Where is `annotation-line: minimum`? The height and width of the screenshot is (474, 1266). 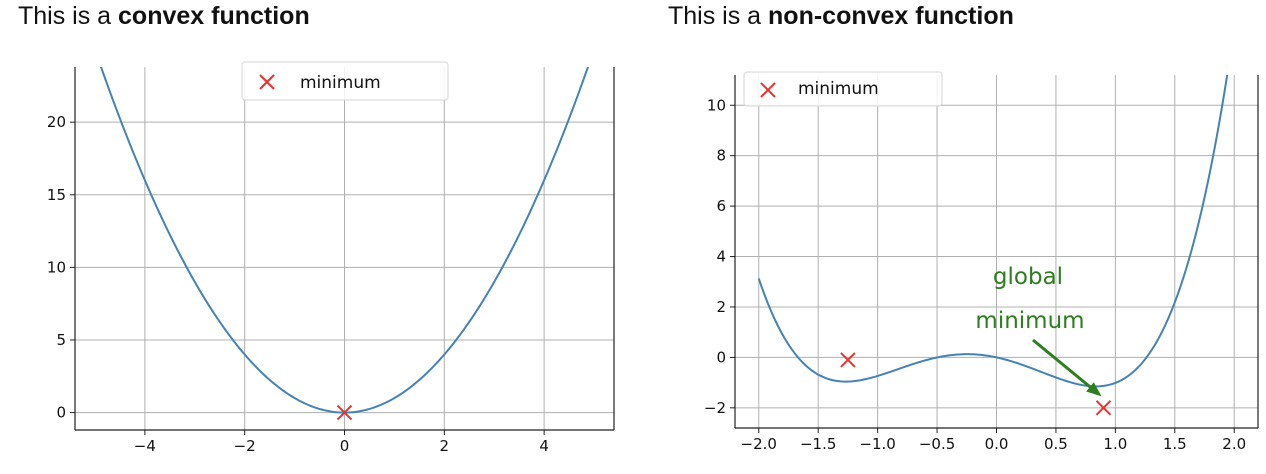 annotation-line: minimum is located at coordinates (1029, 321).